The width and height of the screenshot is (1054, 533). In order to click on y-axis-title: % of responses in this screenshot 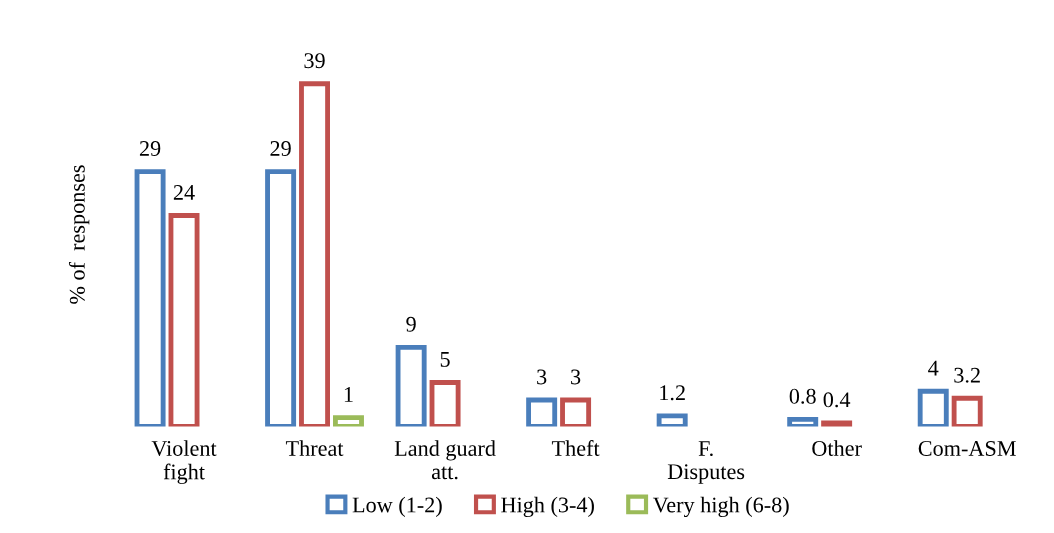, I will do `click(79, 234)`.